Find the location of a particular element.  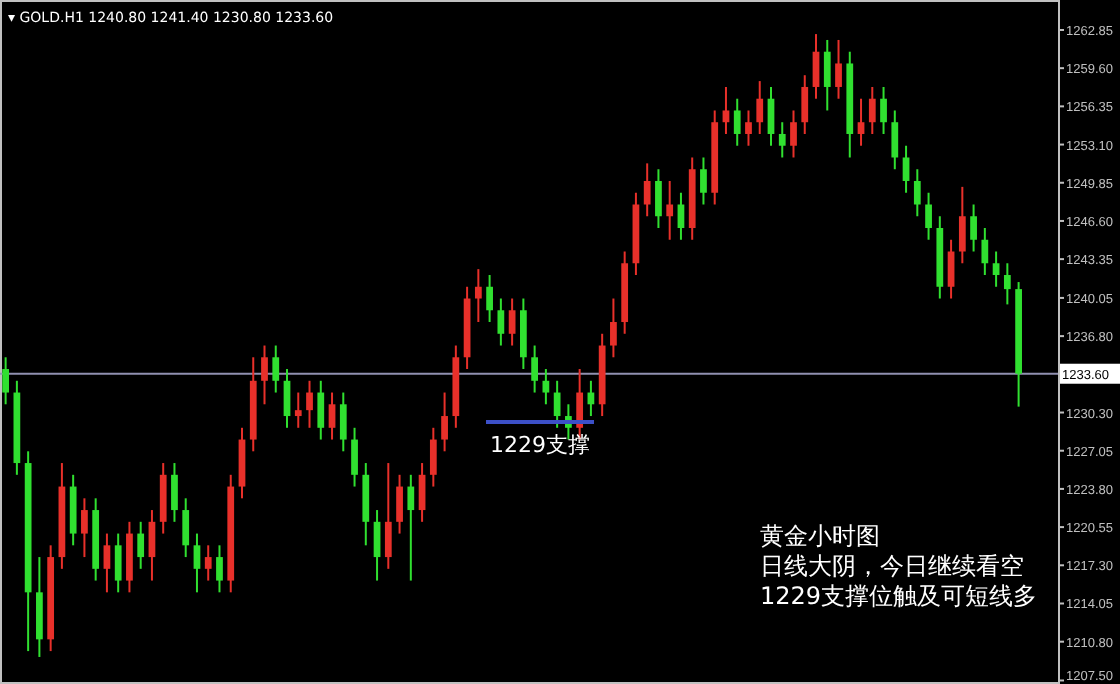

annotation: 黄金小时图 is located at coordinates (820, 536).